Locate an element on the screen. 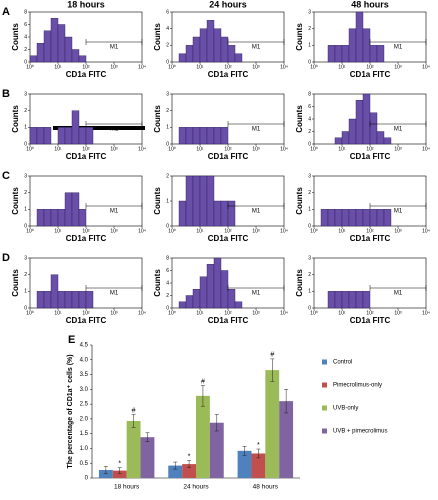 The height and width of the screenshot is (500, 438). y-tick-label: 1.0 is located at coordinates (84, 449).